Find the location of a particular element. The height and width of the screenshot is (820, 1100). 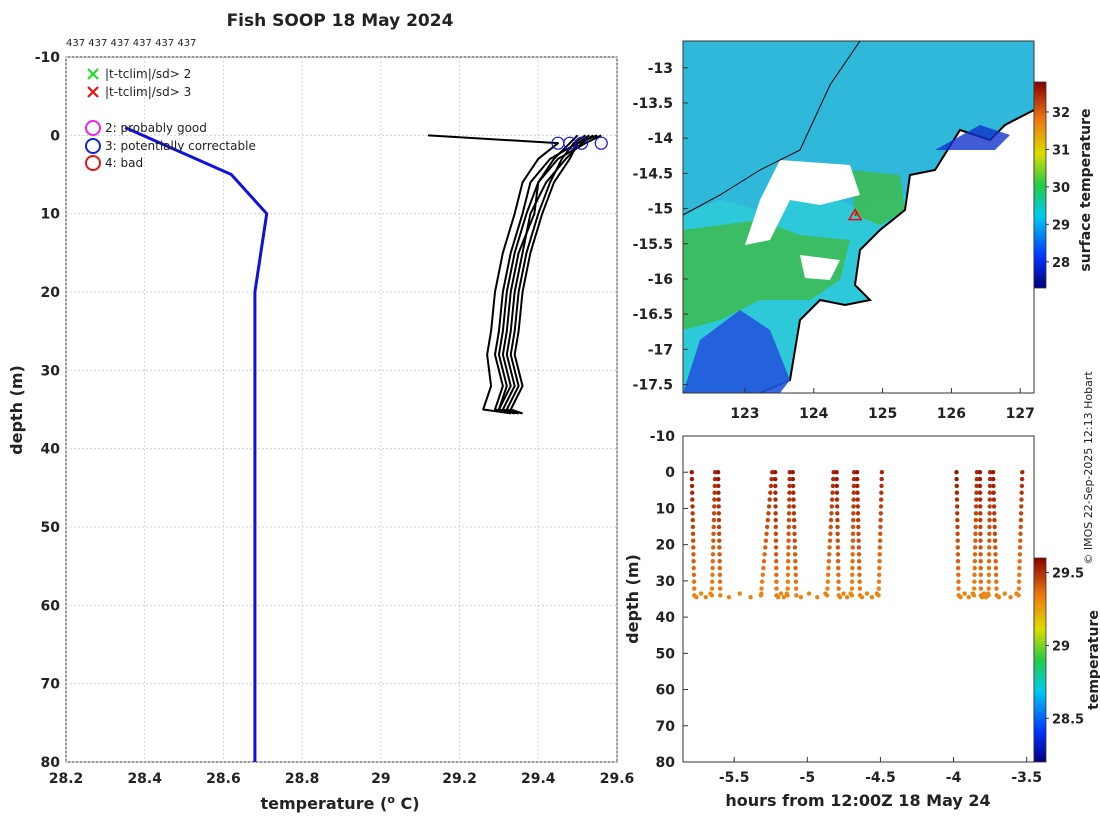

legend-label: |t-tclim|/sd> 3 is located at coordinates (148, 92).